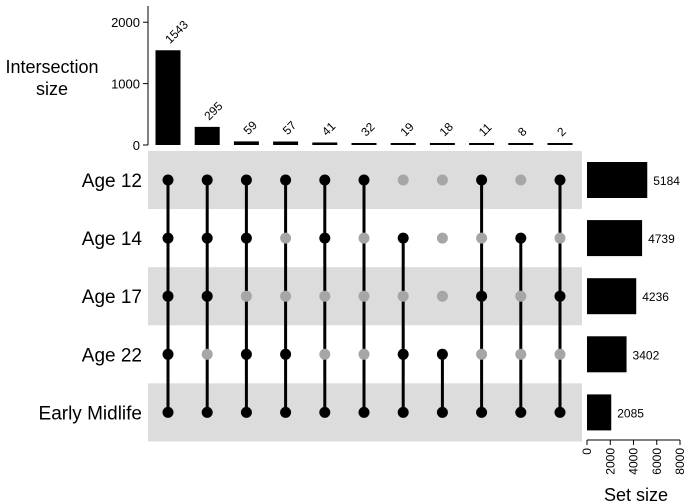 The width and height of the screenshot is (685, 504). Describe the element at coordinates (632, 457) in the screenshot. I see `set-size-axis: 0 2000 4000 6000 8000` at that location.